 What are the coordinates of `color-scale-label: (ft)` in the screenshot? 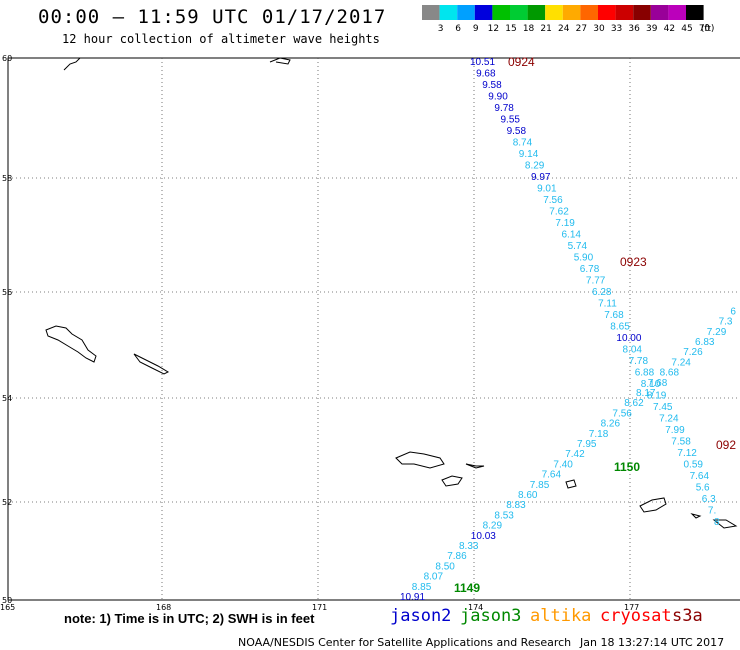 It's located at (708, 29).